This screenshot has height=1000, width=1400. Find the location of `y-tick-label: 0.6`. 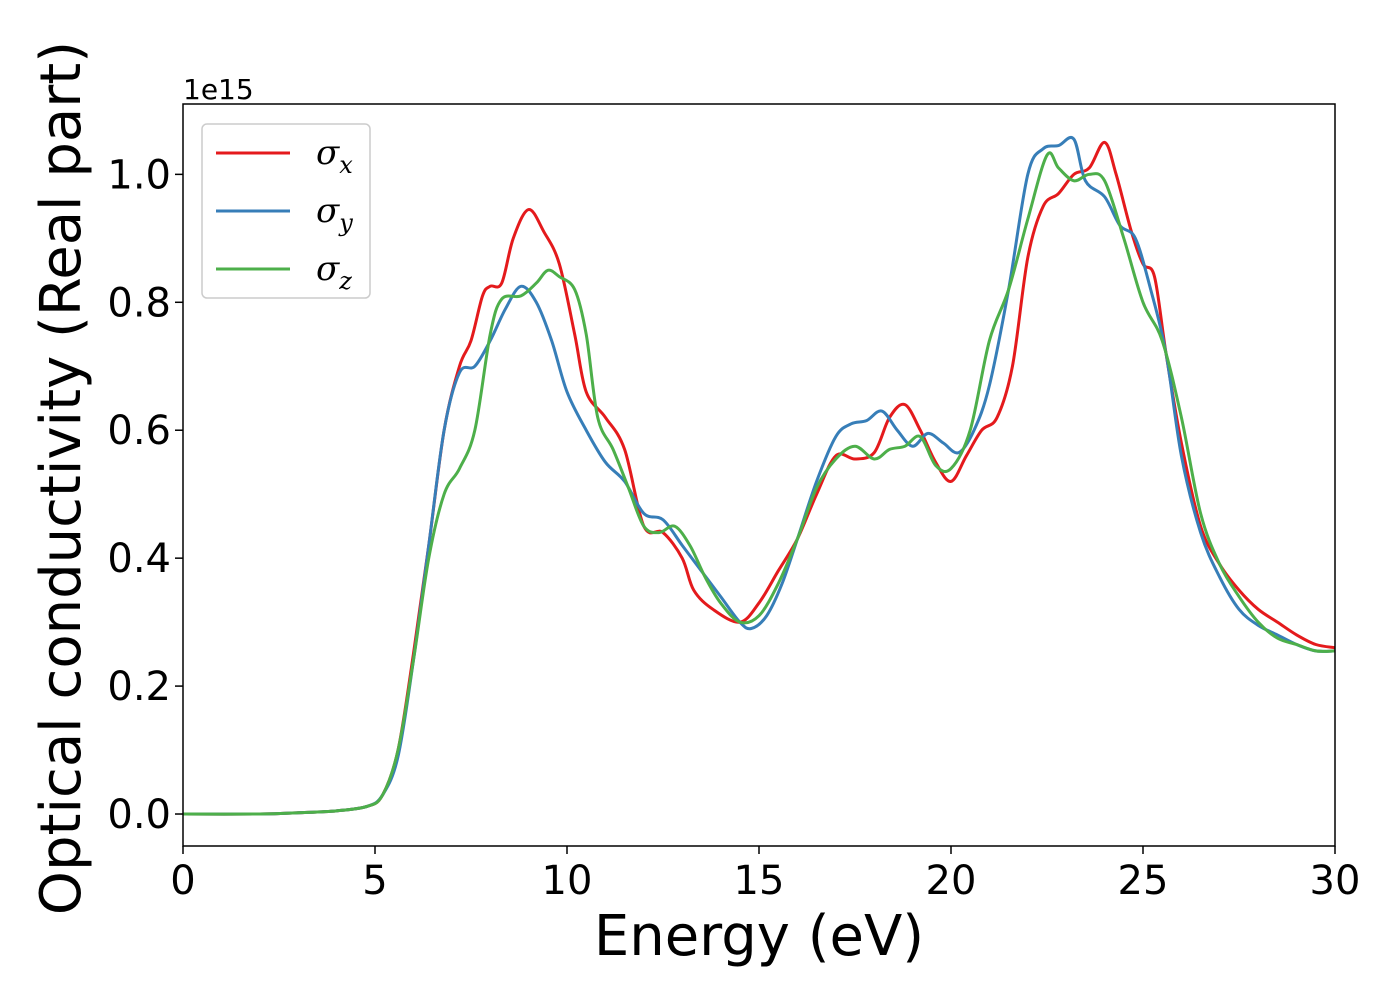

y-tick-label: 0.6 is located at coordinates (139, 431).